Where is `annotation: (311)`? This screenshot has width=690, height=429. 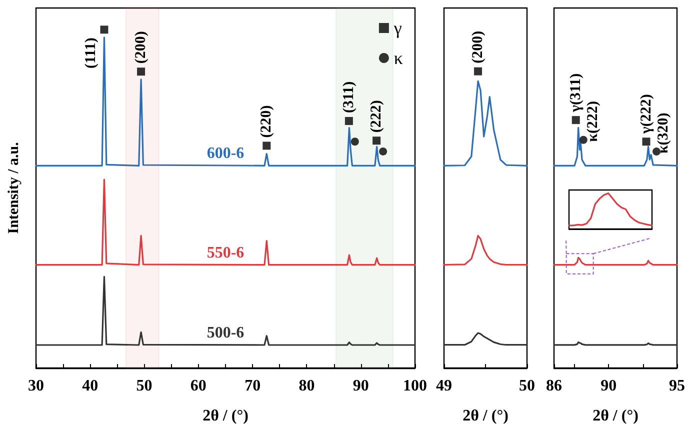
annotation: (311) is located at coordinates (348, 97).